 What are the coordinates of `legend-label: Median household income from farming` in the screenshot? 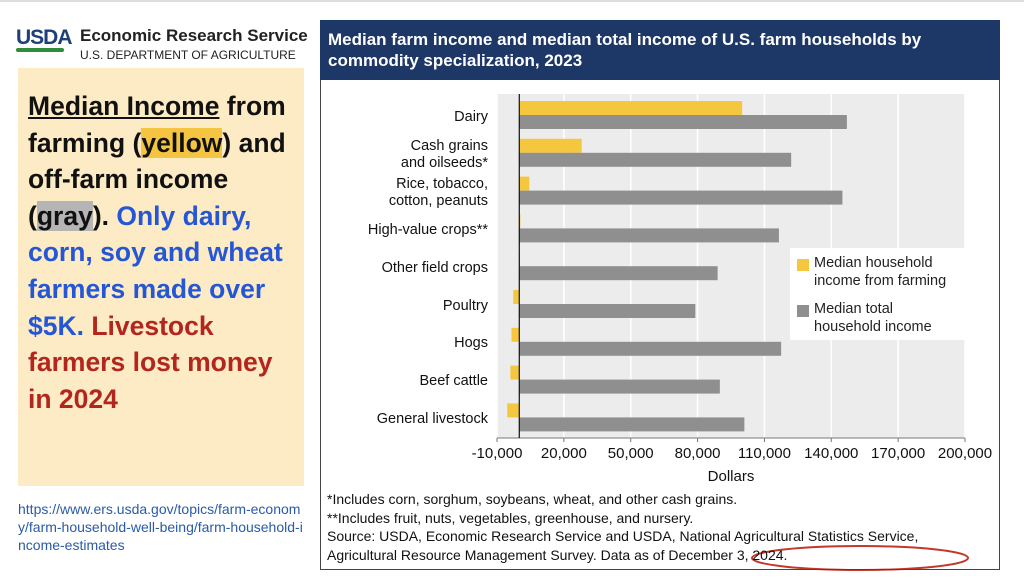 It's located at (880, 272).